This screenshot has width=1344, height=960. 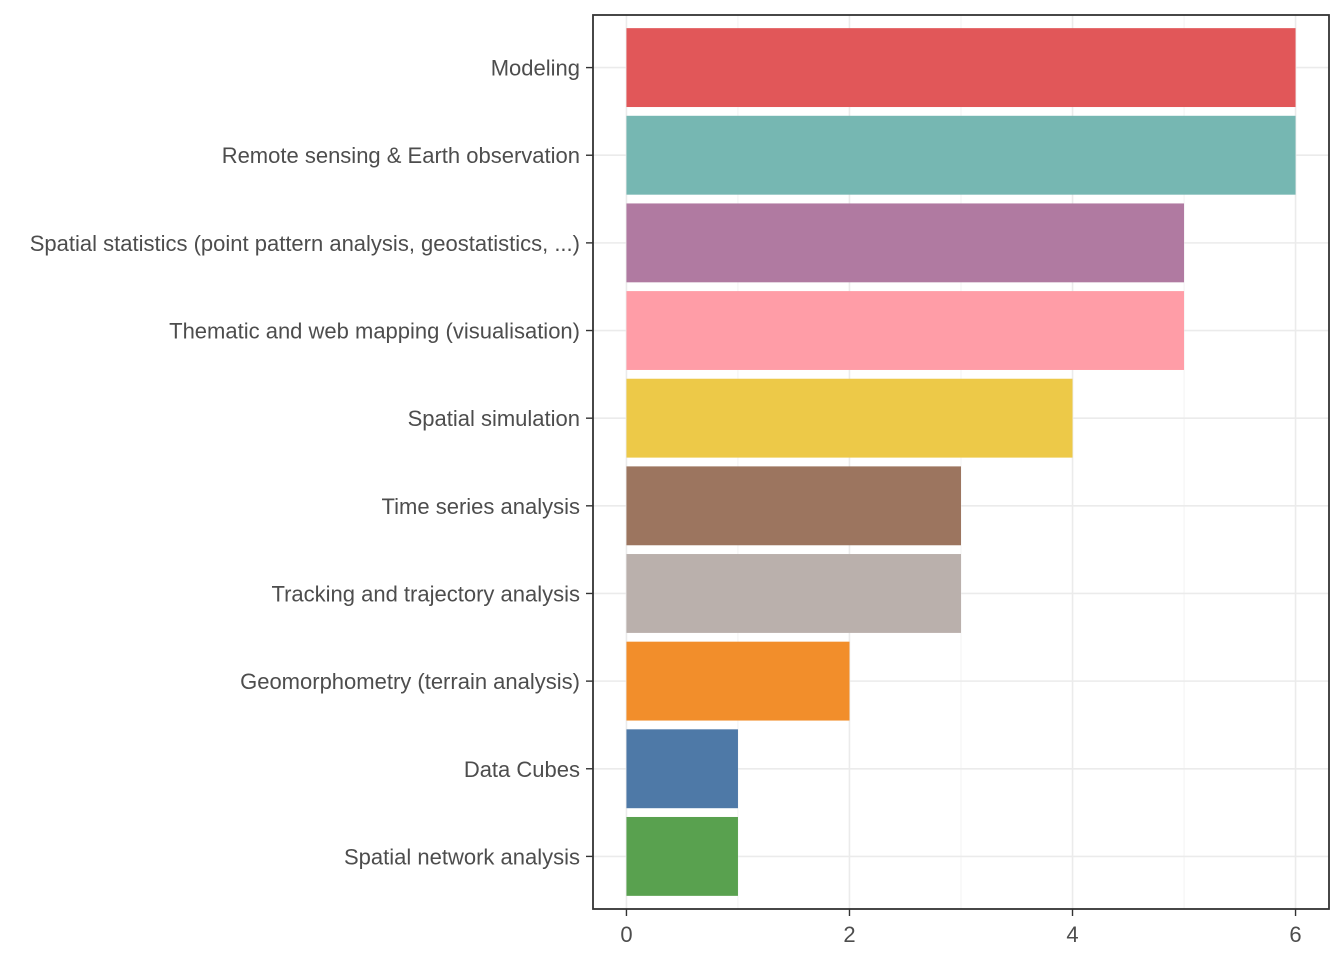 What do you see at coordinates (961, 928) in the screenshot?
I see `x-axis: 0 2 4 6` at bounding box center [961, 928].